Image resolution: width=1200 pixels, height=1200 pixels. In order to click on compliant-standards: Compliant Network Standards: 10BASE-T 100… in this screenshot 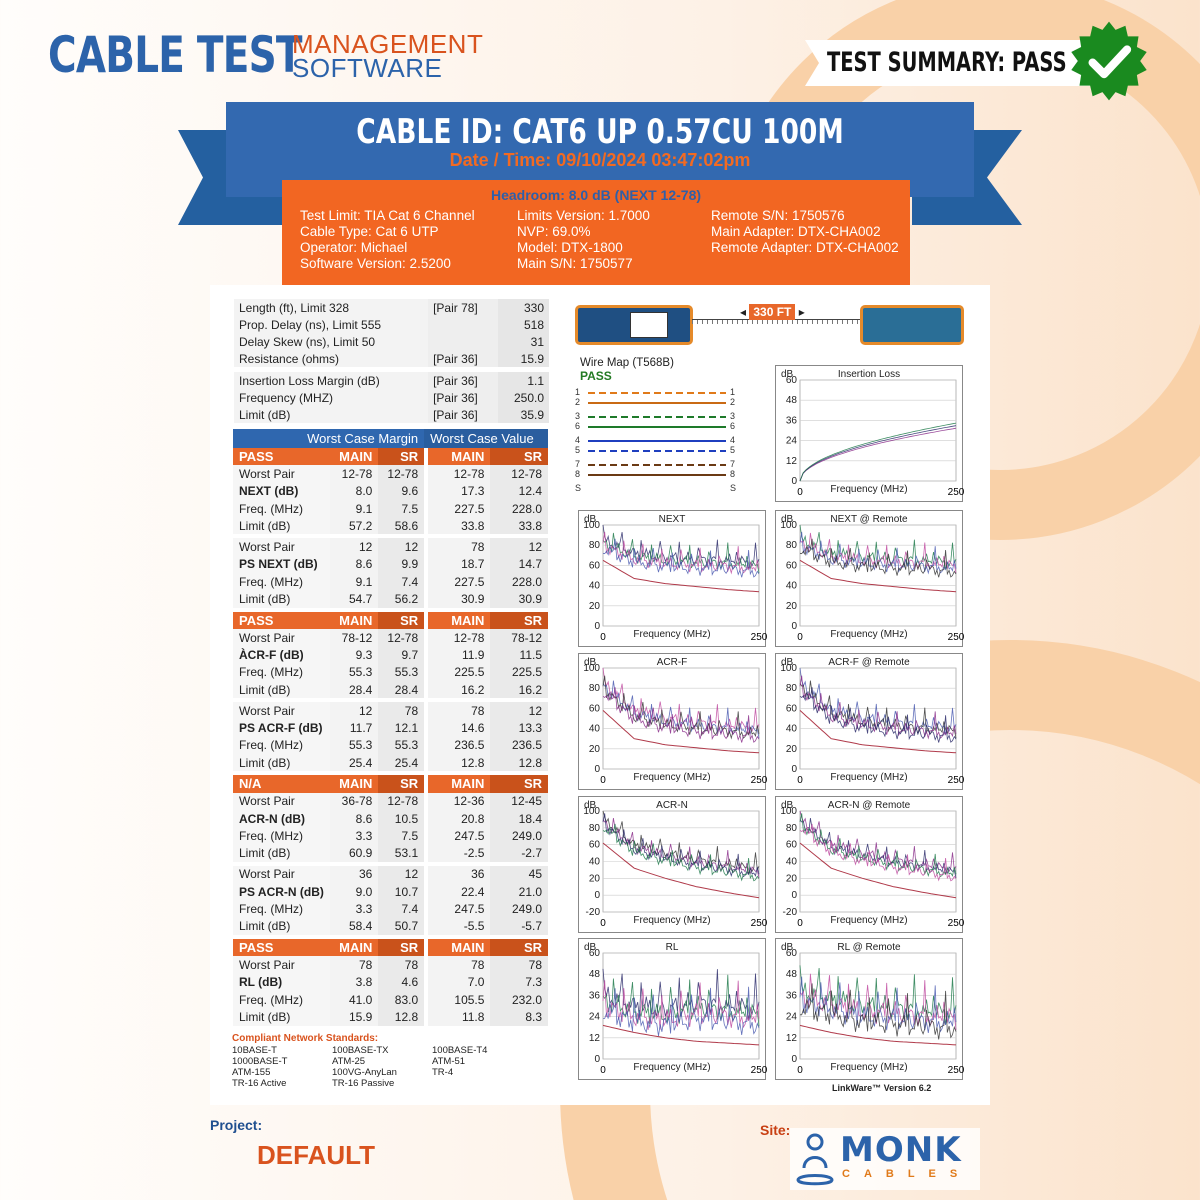, I will do `click(382, 1061)`.